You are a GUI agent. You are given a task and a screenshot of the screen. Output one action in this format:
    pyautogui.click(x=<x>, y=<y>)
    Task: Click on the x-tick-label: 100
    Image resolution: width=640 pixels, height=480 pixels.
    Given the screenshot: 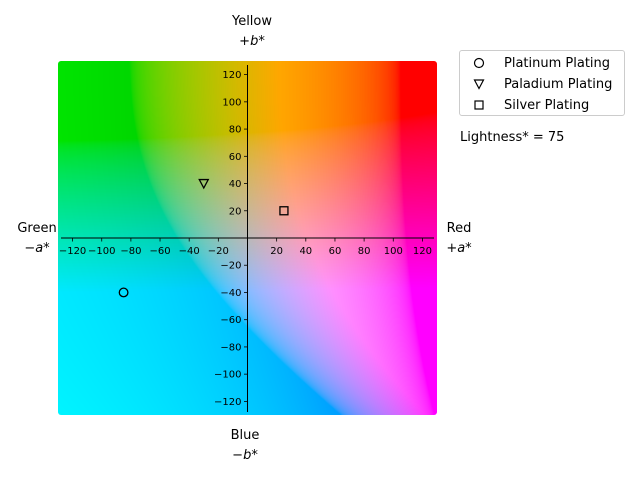 What is the action you would take?
    pyautogui.click(x=393, y=251)
    